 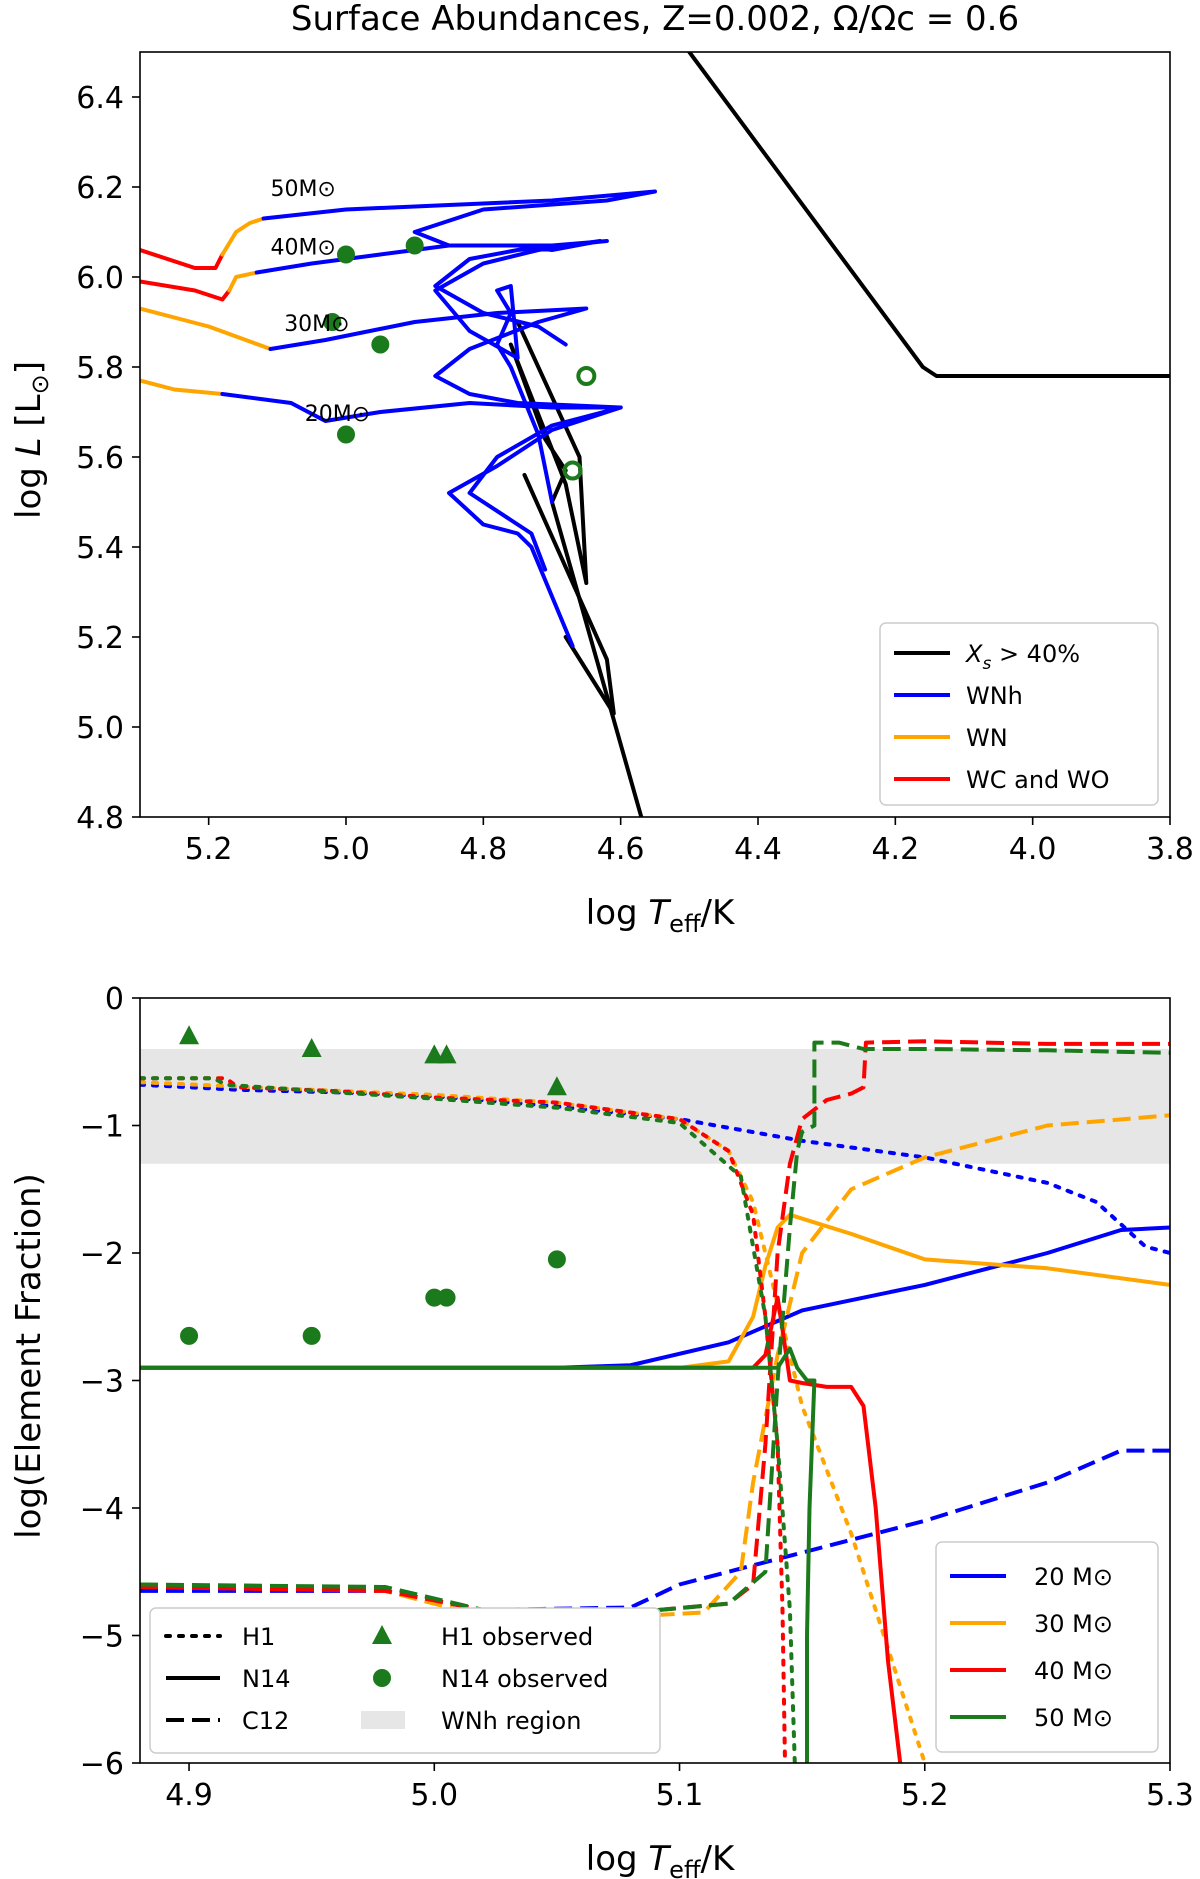 I want to click on hr-x-tick-label: 4.0, so click(x=1033, y=849).